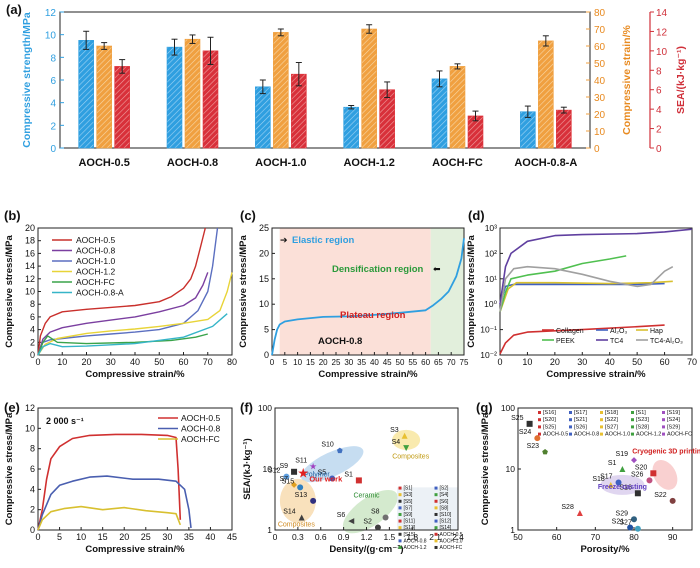  Describe the element at coordinates (208, 362) in the screenshot. I see `x-tick-label: 70` at that location.